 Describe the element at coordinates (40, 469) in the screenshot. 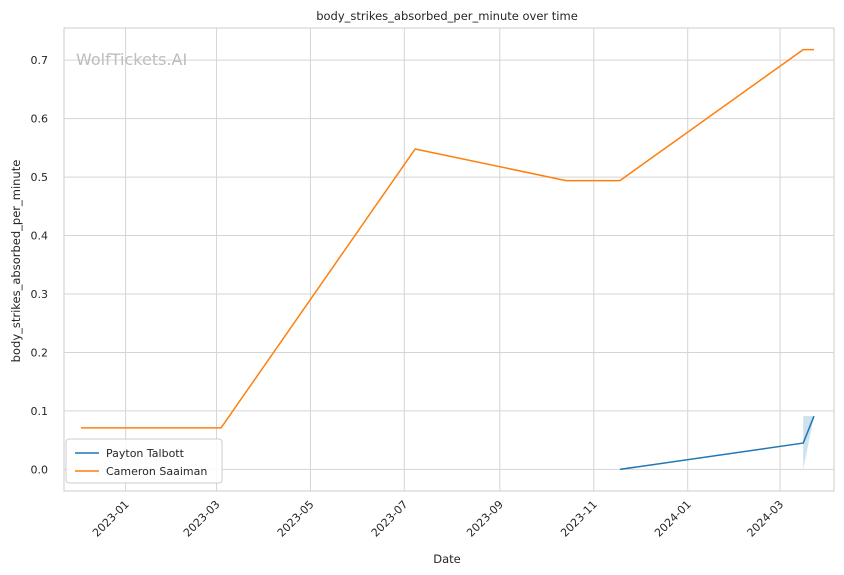

I see `y-tick-label: 0.0` at that location.